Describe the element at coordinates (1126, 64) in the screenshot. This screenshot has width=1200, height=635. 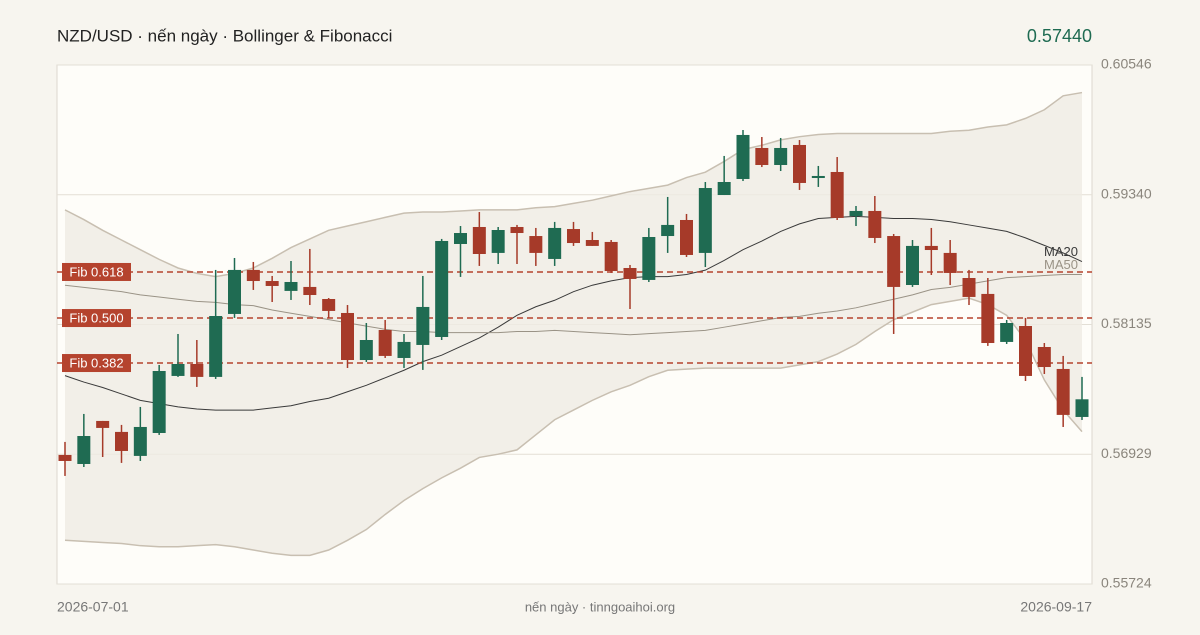
I see `y-tick-label: 0.60546` at that location.